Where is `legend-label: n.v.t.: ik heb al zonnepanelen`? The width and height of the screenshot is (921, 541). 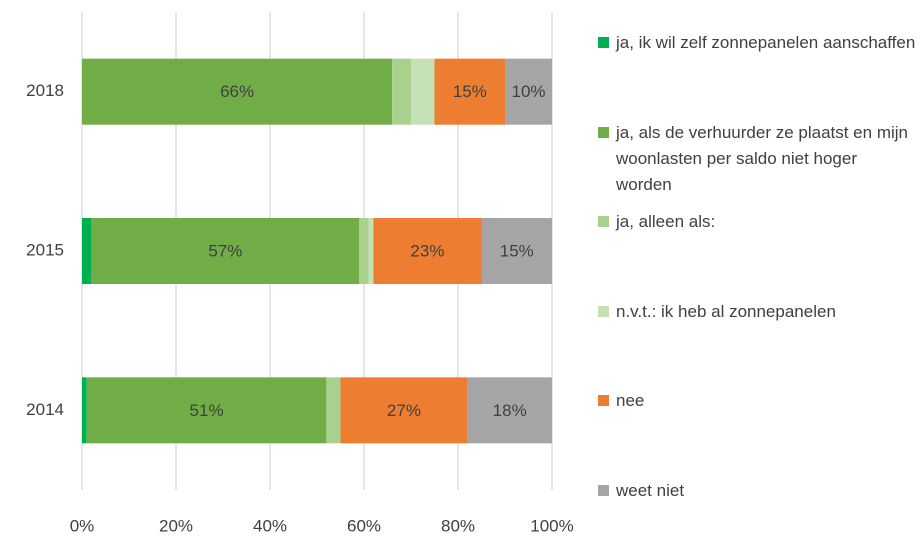 legend-label: n.v.t.: ik heb al zonnepanelen is located at coordinates (726, 311).